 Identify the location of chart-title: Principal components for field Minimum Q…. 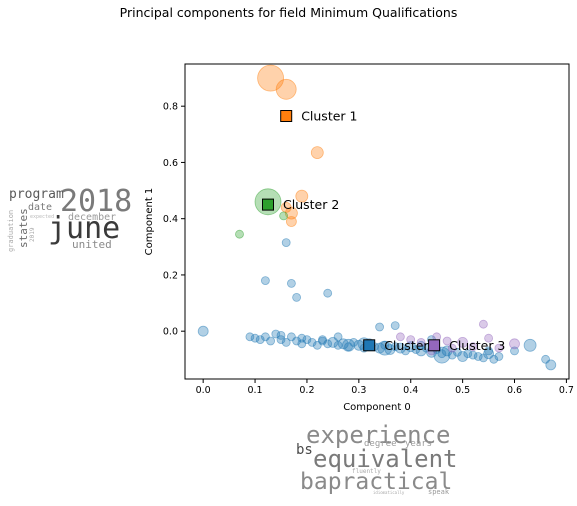
(288, 12).